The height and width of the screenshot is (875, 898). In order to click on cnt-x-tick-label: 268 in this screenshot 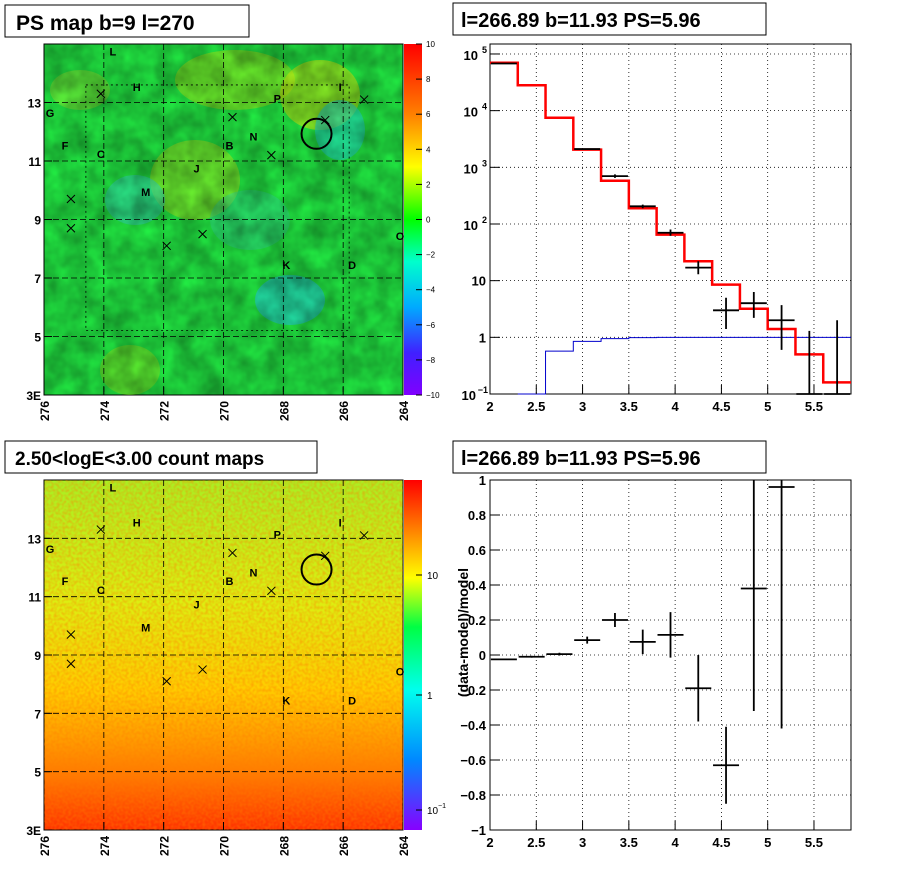, I will do `click(284, 846)`.